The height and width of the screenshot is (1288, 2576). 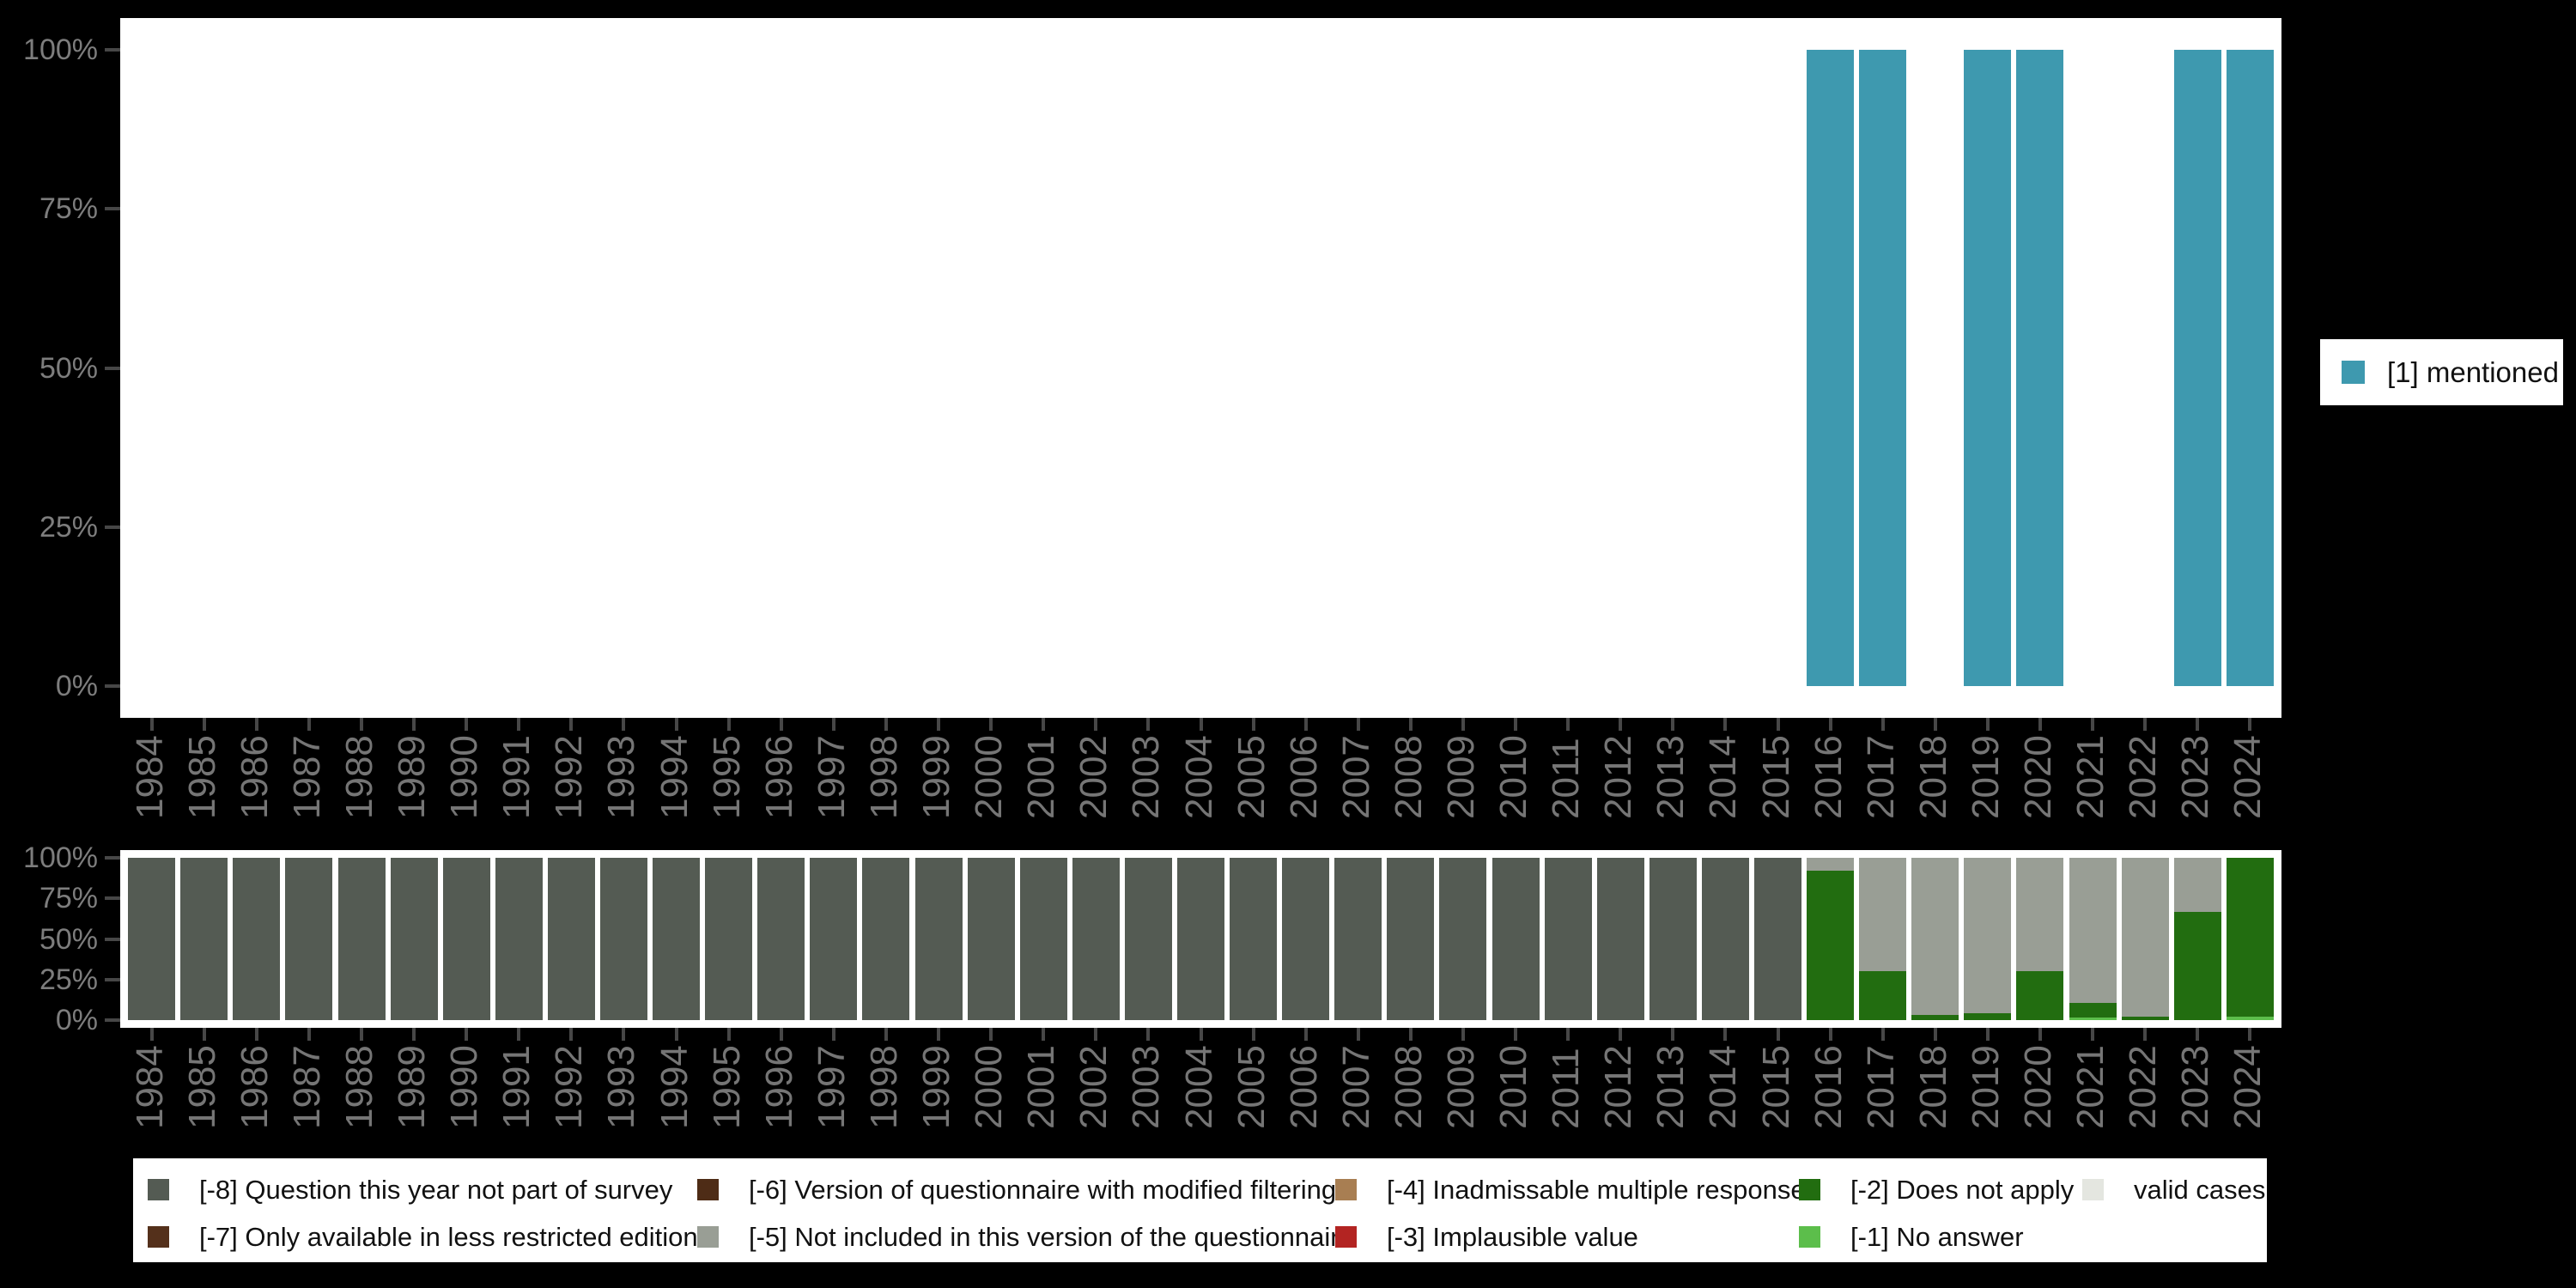 I want to click on bottom-chart-x-tick-label: 2002, so click(x=1093, y=1087).